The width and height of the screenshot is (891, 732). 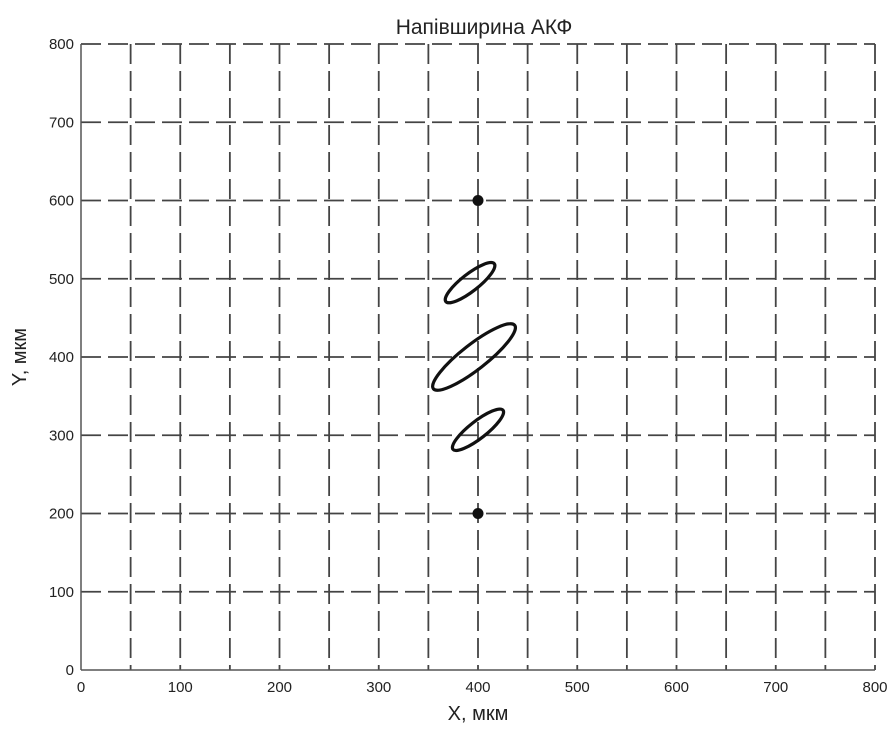 I want to click on x-tick-label: 500, so click(x=577, y=687).